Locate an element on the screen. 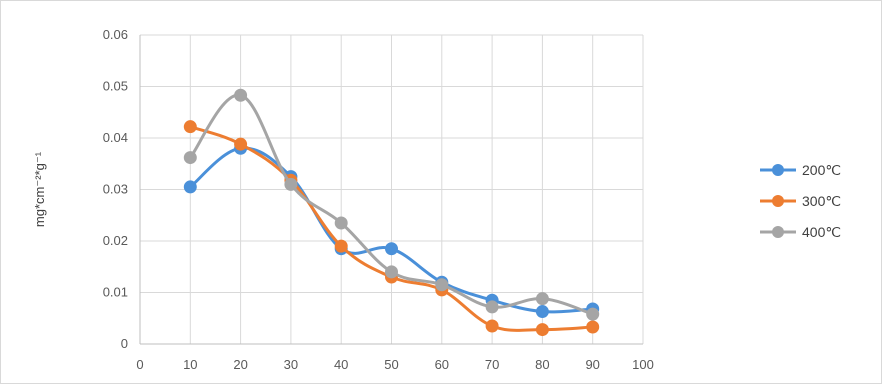 This screenshot has height=385, width=883. y-tick-label: 0.04 is located at coordinates (115, 137).